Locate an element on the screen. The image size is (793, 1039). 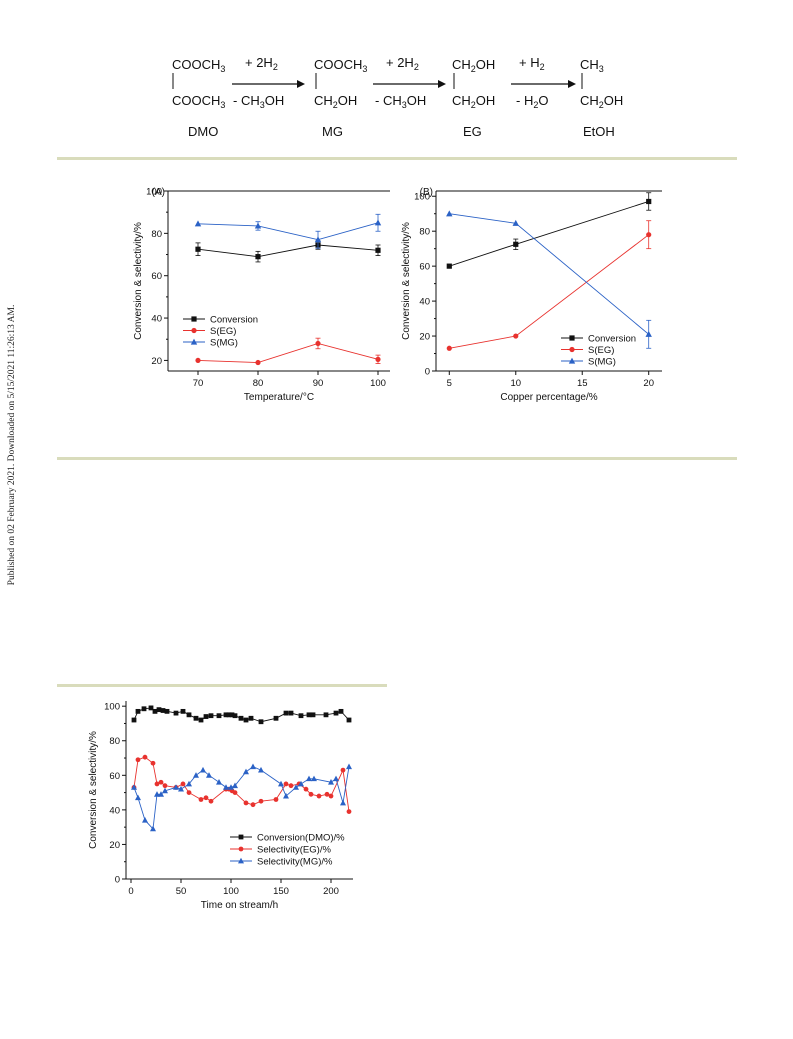
etoh-bottom: CH2OH is located at coordinates (601, 101).